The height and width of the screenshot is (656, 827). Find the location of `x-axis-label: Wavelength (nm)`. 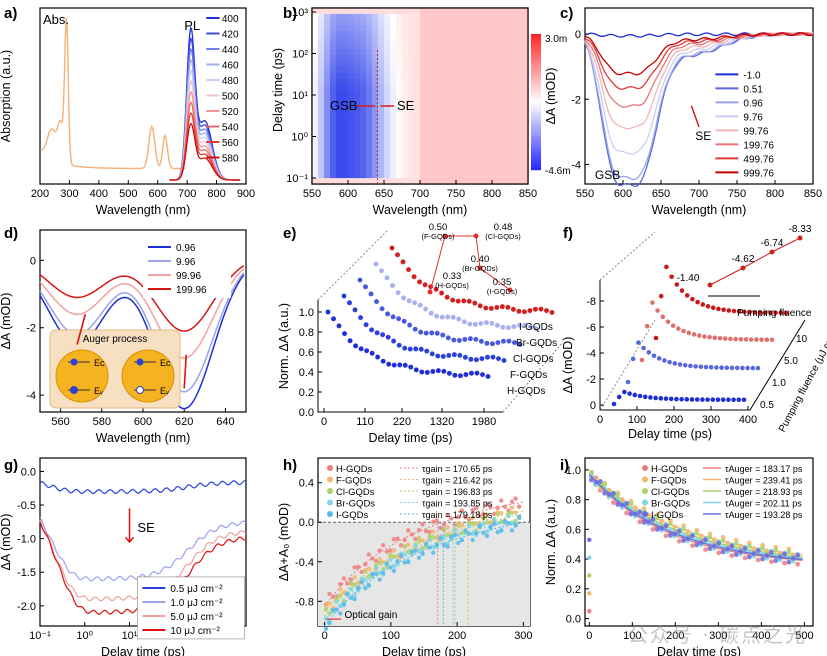

x-axis-label: Wavelength (nm) is located at coordinates (143, 210).